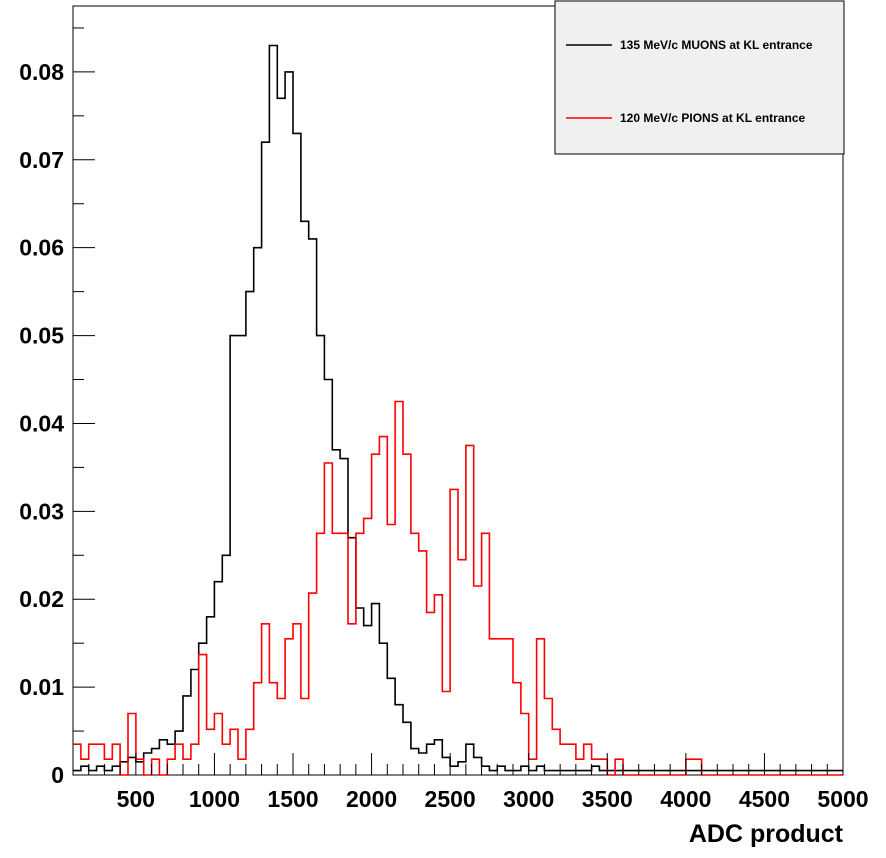 The height and width of the screenshot is (858, 886). I want to click on y-tick-label: 0.03, so click(41, 511).